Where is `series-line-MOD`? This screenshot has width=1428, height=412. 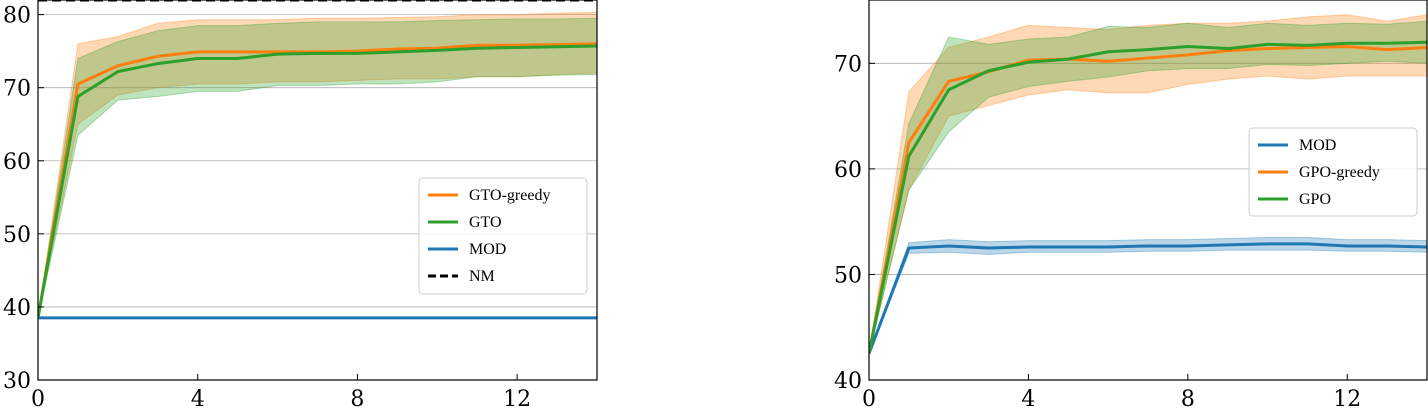
series-line-MOD is located at coordinates (1148, 298).